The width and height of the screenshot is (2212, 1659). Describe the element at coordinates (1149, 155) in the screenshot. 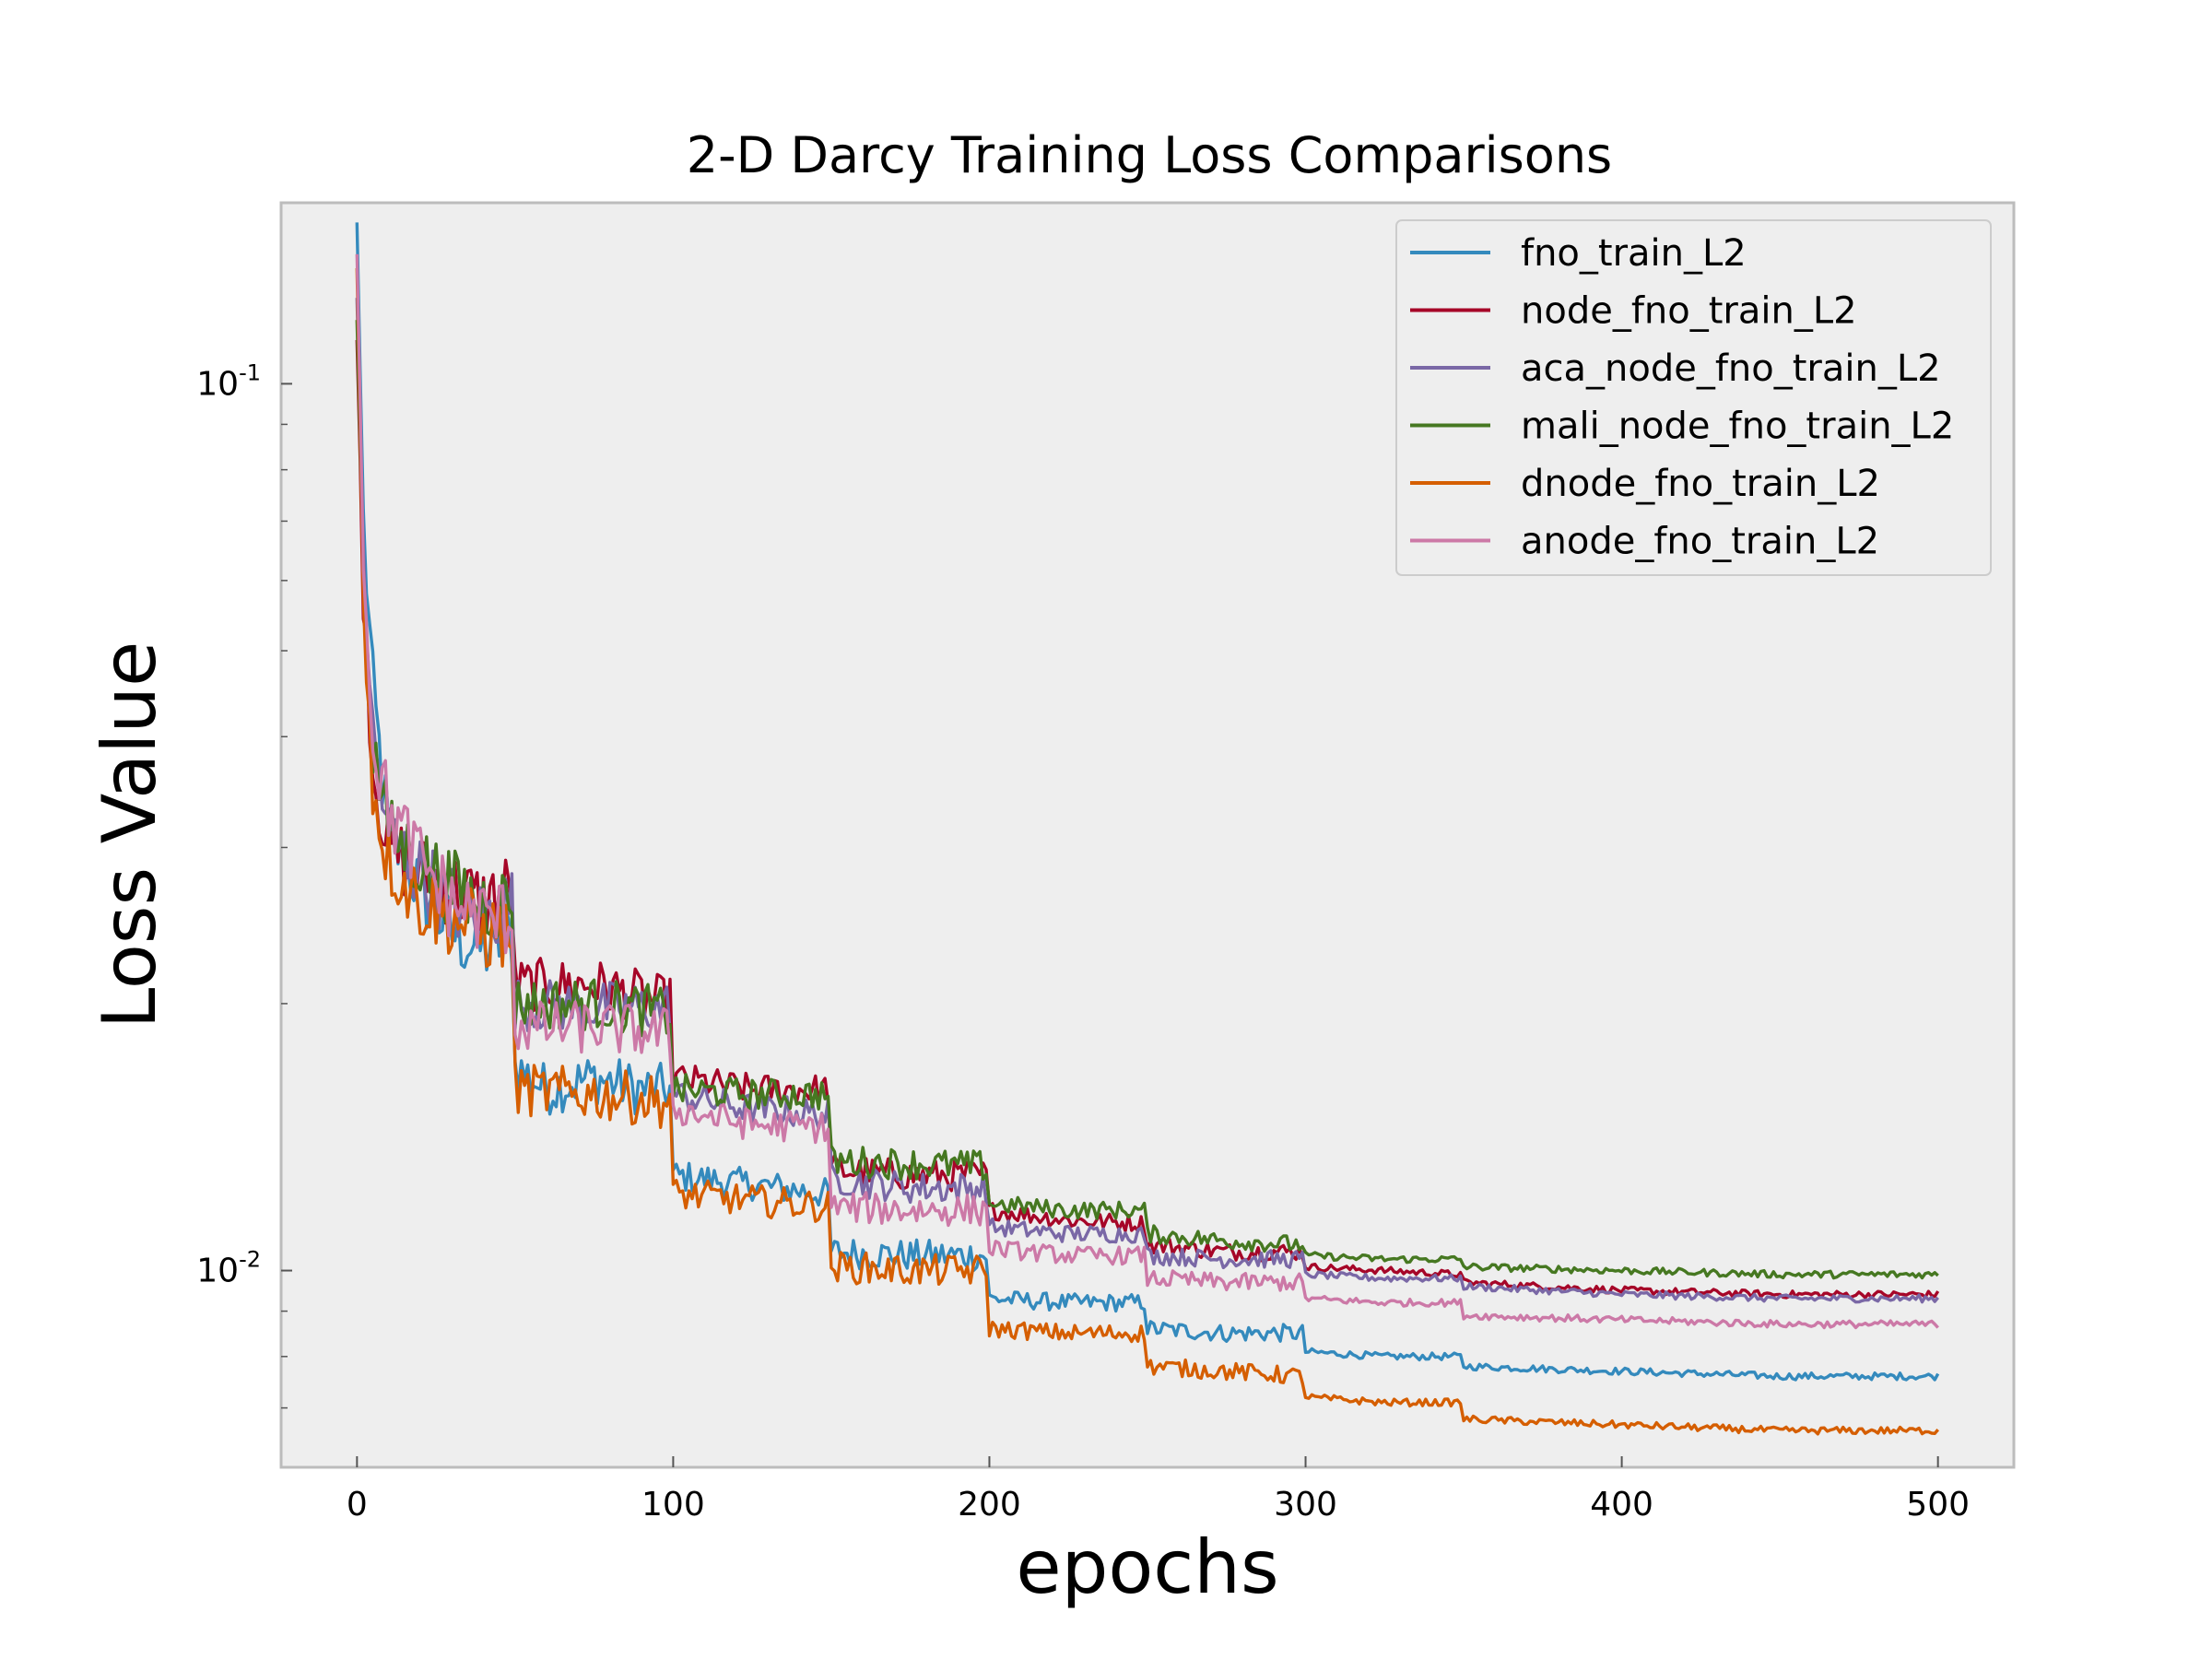

I see `chart-title: 2-D Darcy Training Loss Comparisons` at that location.